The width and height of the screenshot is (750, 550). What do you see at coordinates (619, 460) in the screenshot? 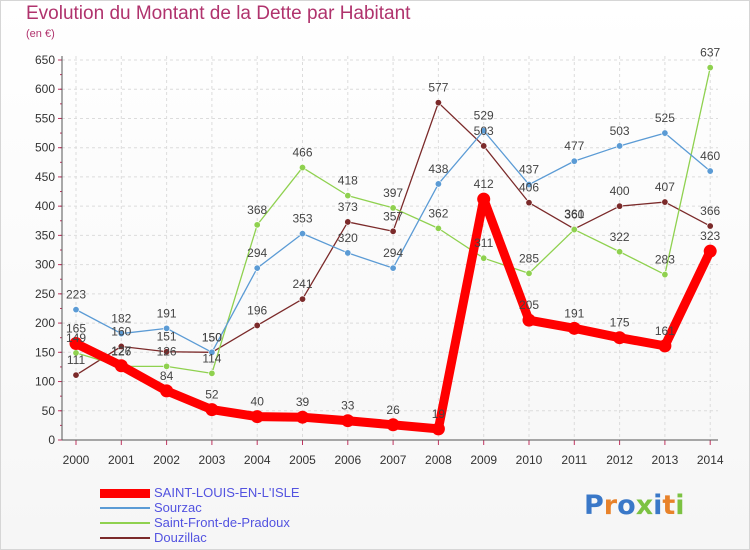
I see `x-tick-label: 2012` at bounding box center [619, 460].